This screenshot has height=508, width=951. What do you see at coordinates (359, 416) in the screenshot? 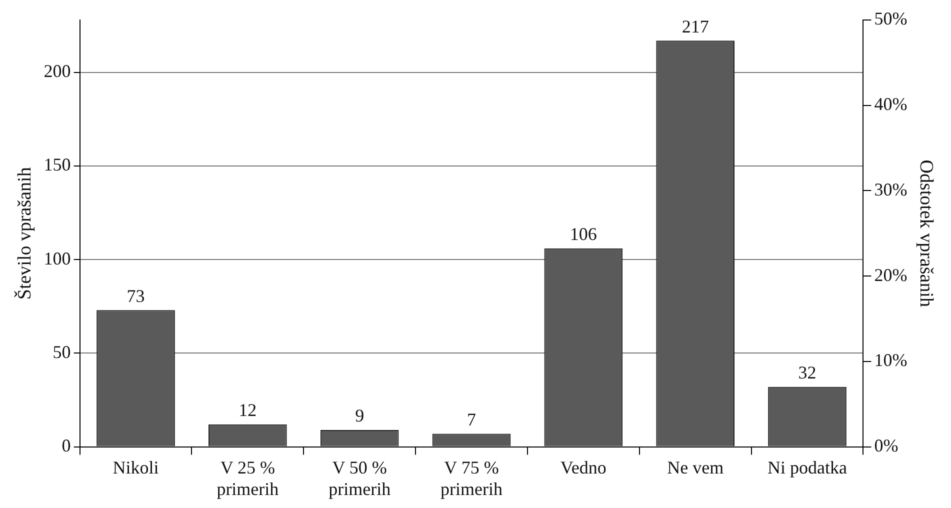
I see `data-label: 9` at bounding box center [359, 416].